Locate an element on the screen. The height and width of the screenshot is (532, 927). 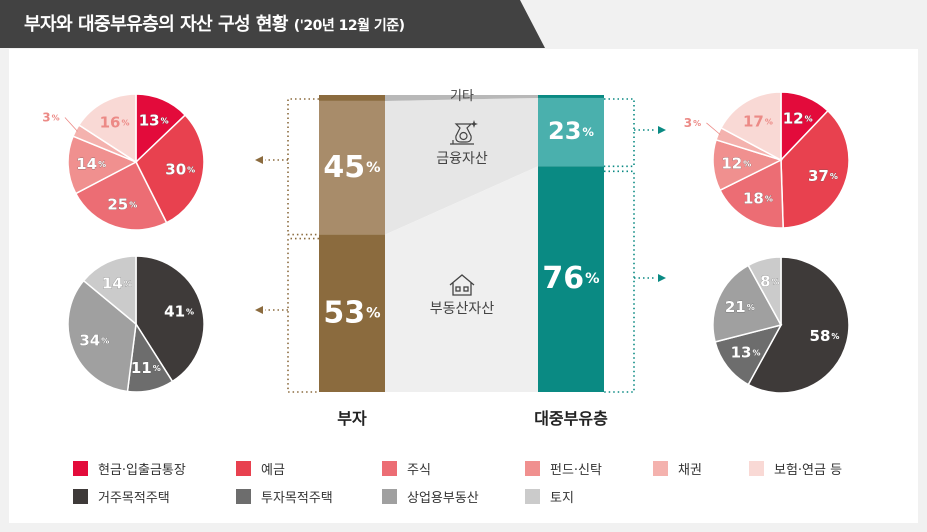
legend-item: 거주목적주택 is located at coordinates (121, 496).